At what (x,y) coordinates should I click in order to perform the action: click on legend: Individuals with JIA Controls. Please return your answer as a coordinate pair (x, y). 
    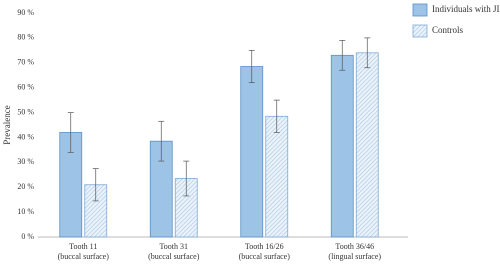
    Looking at the image, I should click on (456, 20).